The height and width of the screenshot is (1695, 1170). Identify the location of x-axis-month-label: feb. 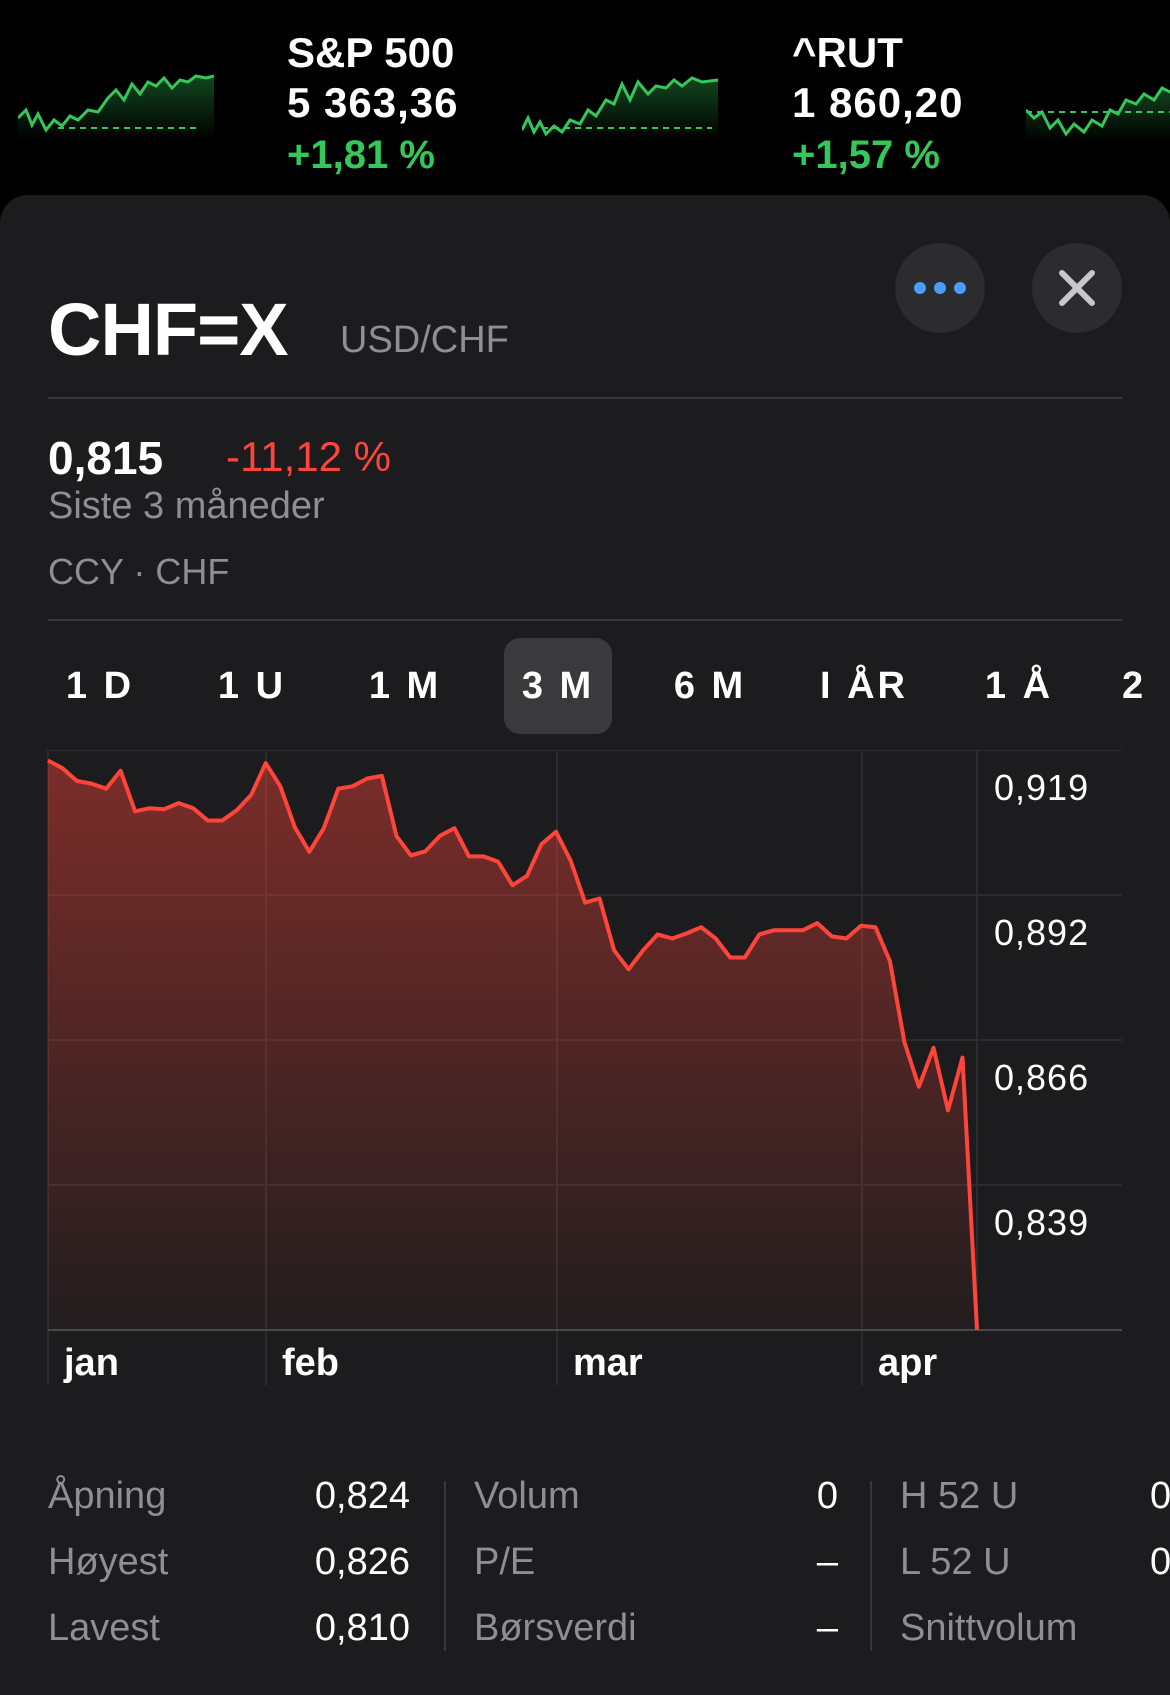
(310, 1363).